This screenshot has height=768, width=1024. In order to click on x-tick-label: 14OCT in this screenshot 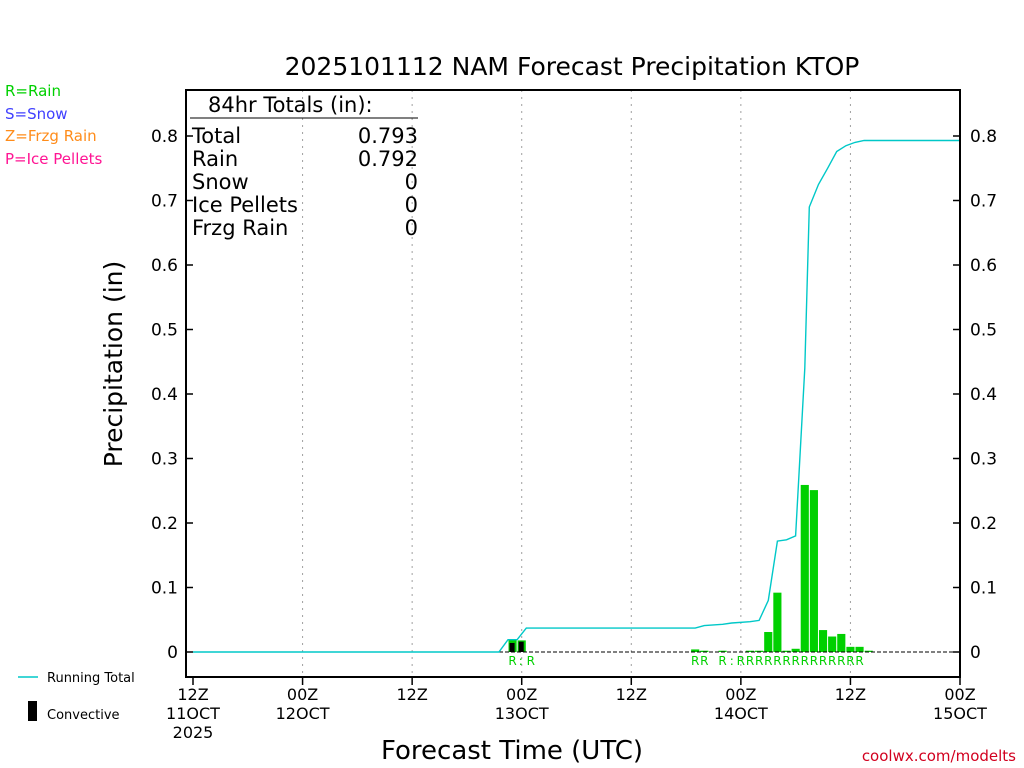, I will do `click(741, 713)`.